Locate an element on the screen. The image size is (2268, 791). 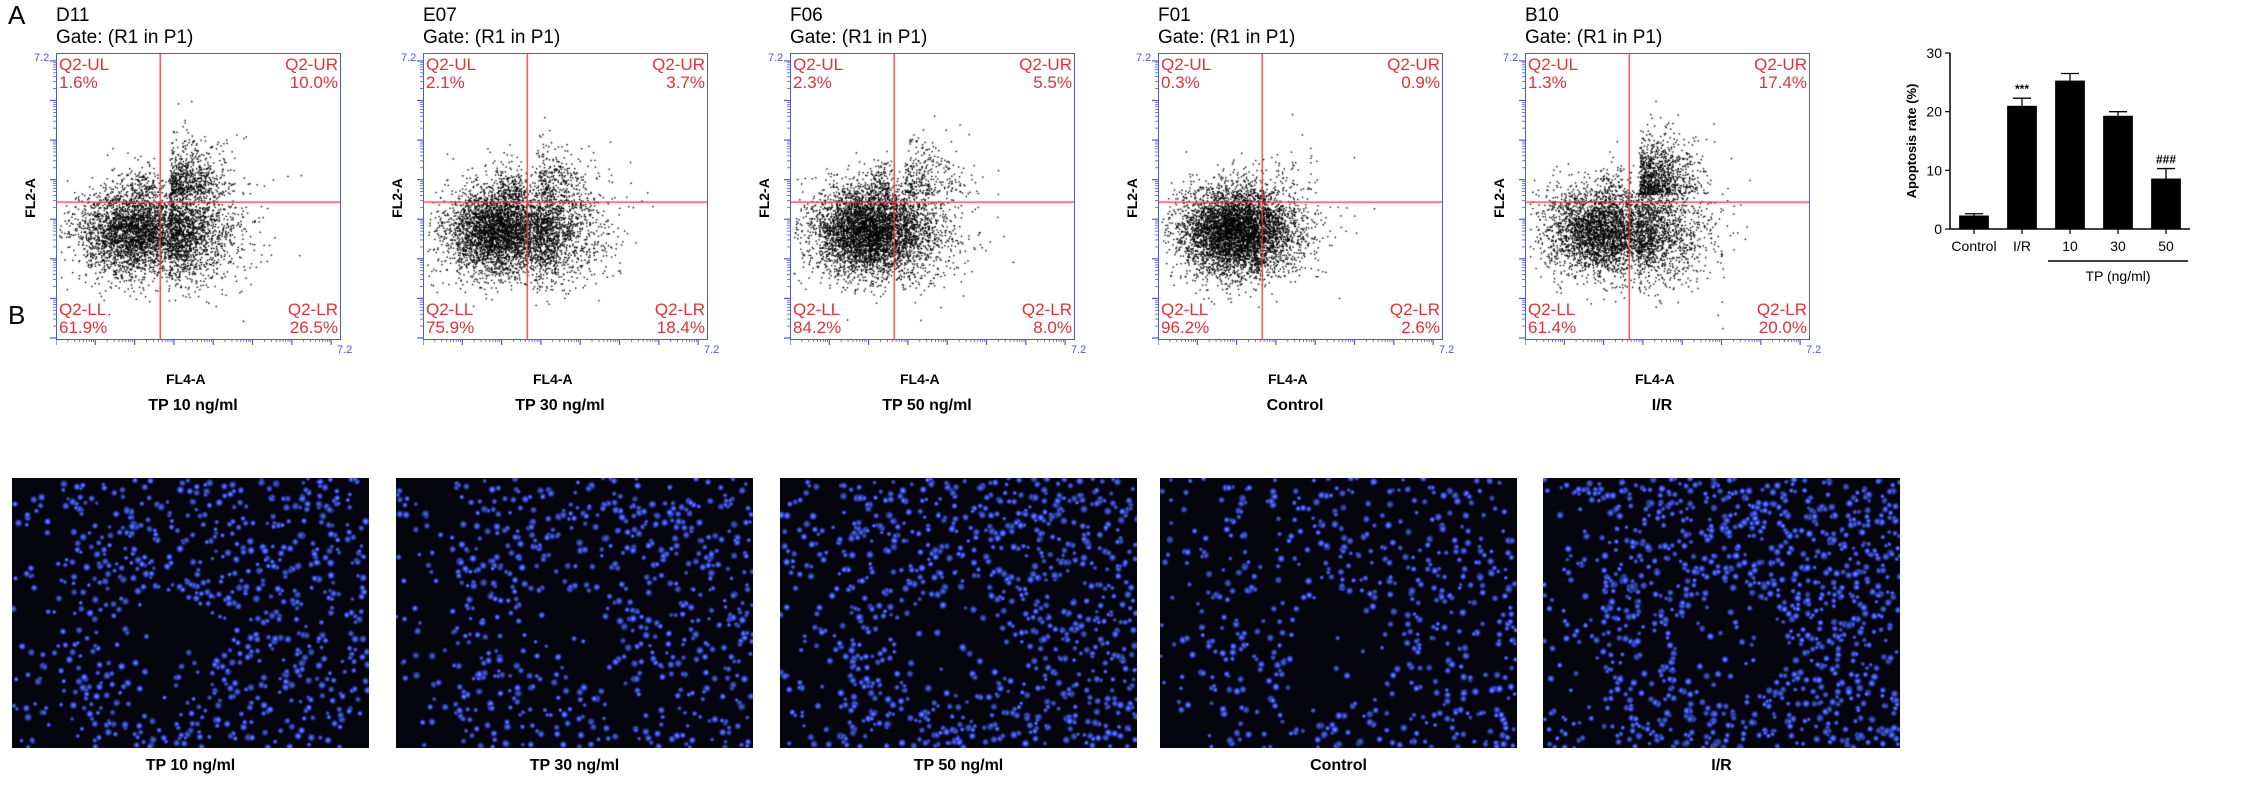
flow-header: D11 Gate: (R1 in P1) is located at coordinates (124, 27).